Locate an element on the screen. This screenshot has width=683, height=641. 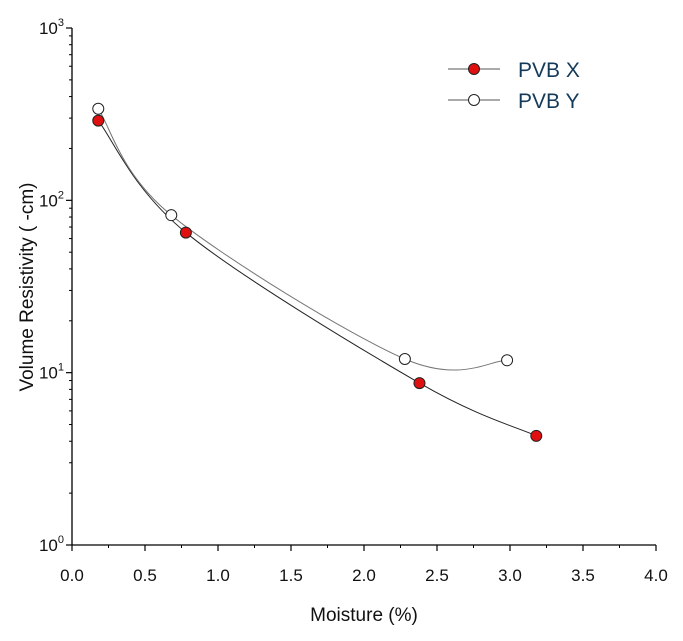
legend-marker-pvb-x is located at coordinates (474, 69).